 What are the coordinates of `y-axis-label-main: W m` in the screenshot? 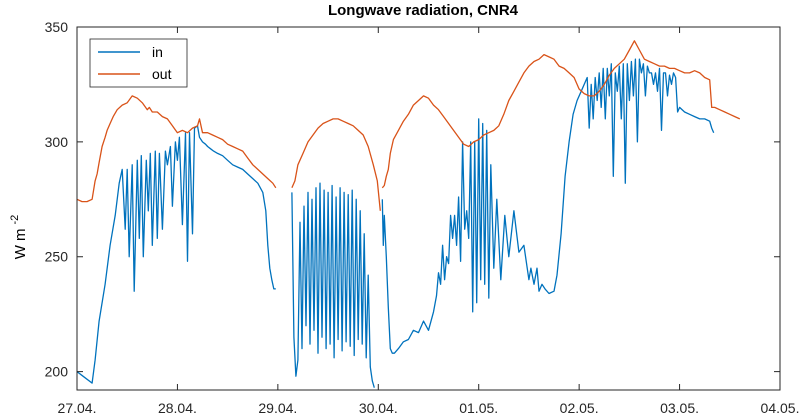 It's located at (20, 243).